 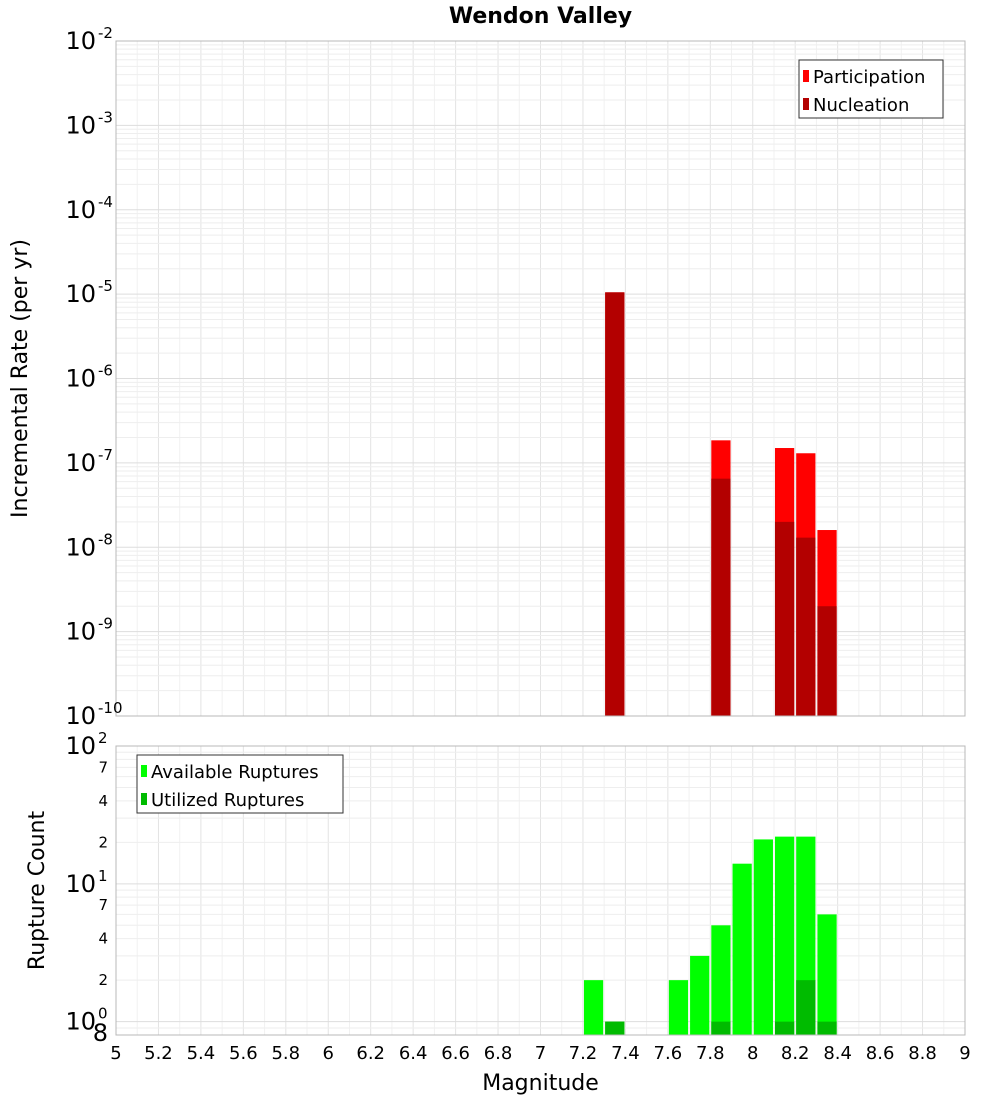 I want to click on y-tick-label-rate: 10 -2, so click(x=89, y=39).